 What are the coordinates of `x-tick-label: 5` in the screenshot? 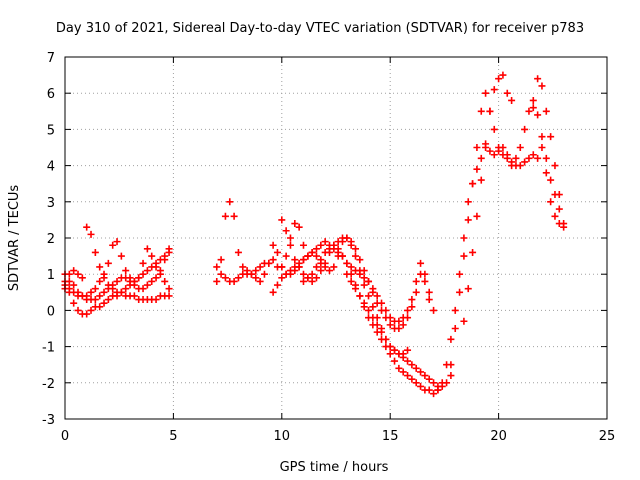 It's located at (173, 436).